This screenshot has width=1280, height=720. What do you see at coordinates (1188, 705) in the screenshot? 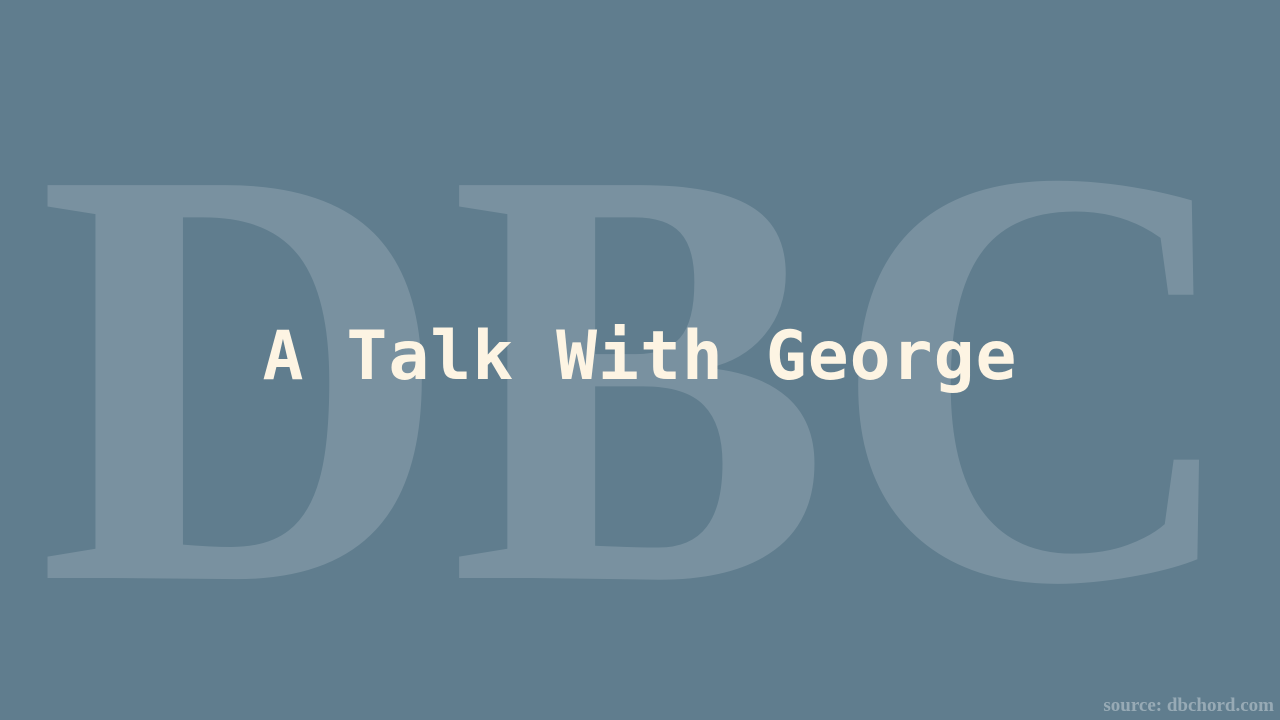
I see `source-credit: source: dbchord.com` at bounding box center [1188, 705].